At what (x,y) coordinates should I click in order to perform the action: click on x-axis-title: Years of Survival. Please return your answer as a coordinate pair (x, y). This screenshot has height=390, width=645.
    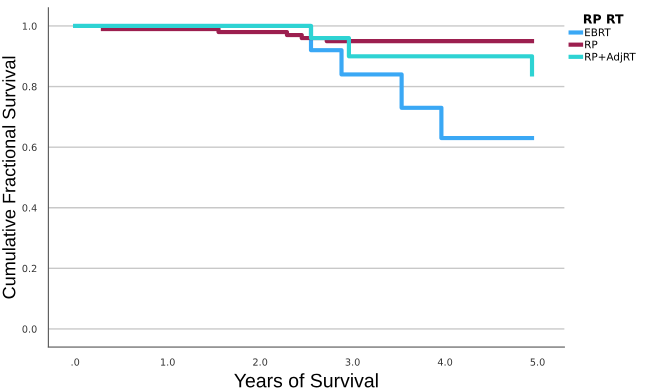
    Looking at the image, I should click on (306, 380).